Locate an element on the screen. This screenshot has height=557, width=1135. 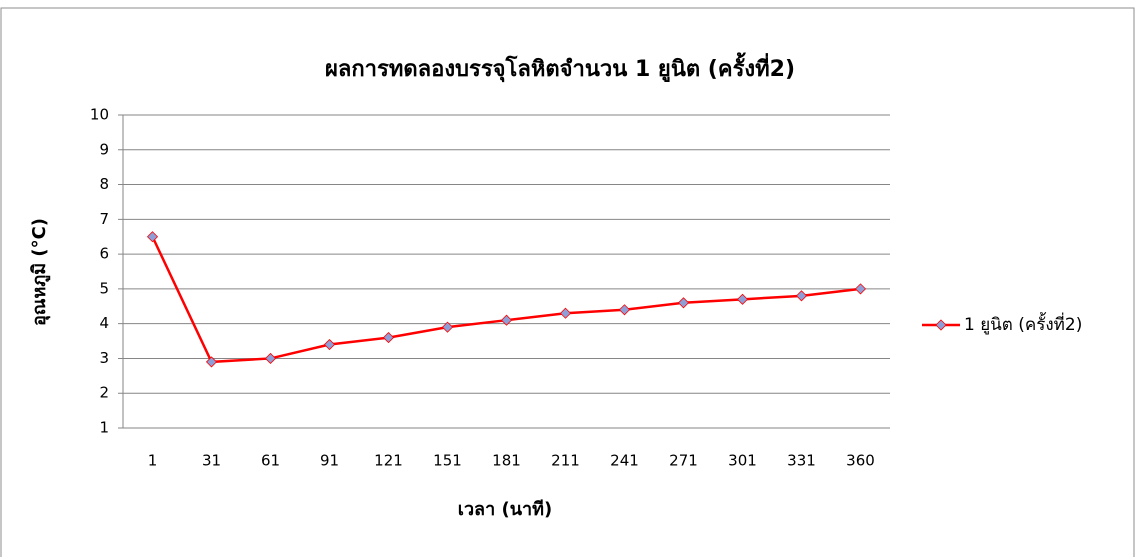
y-tick-label: 4 is located at coordinates (104, 323).